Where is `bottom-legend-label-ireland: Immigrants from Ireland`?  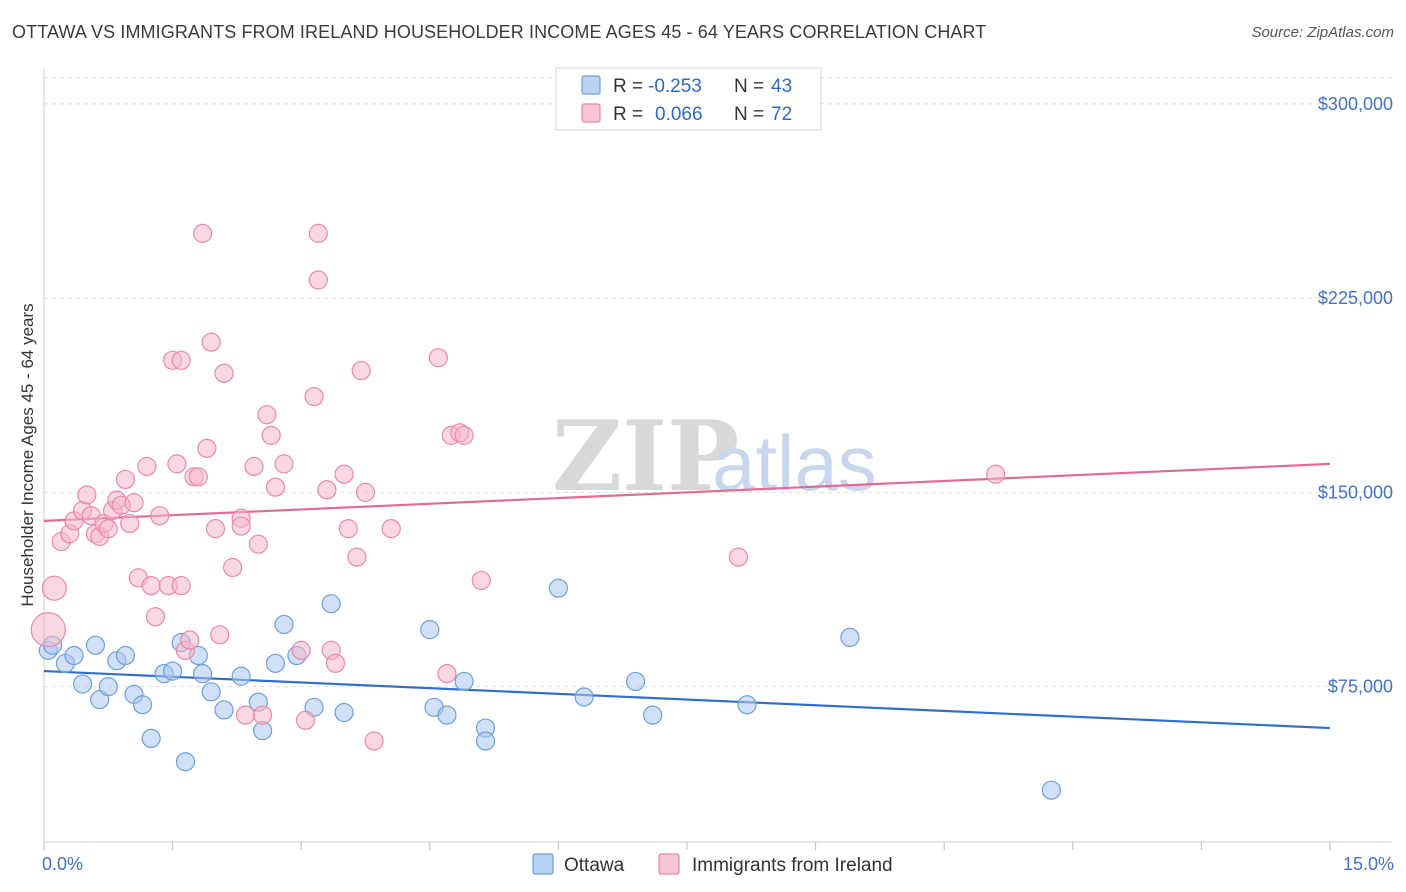 bottom-legend-label-ireland: Immigrants from Ireland is located at coordinates (792, 865).